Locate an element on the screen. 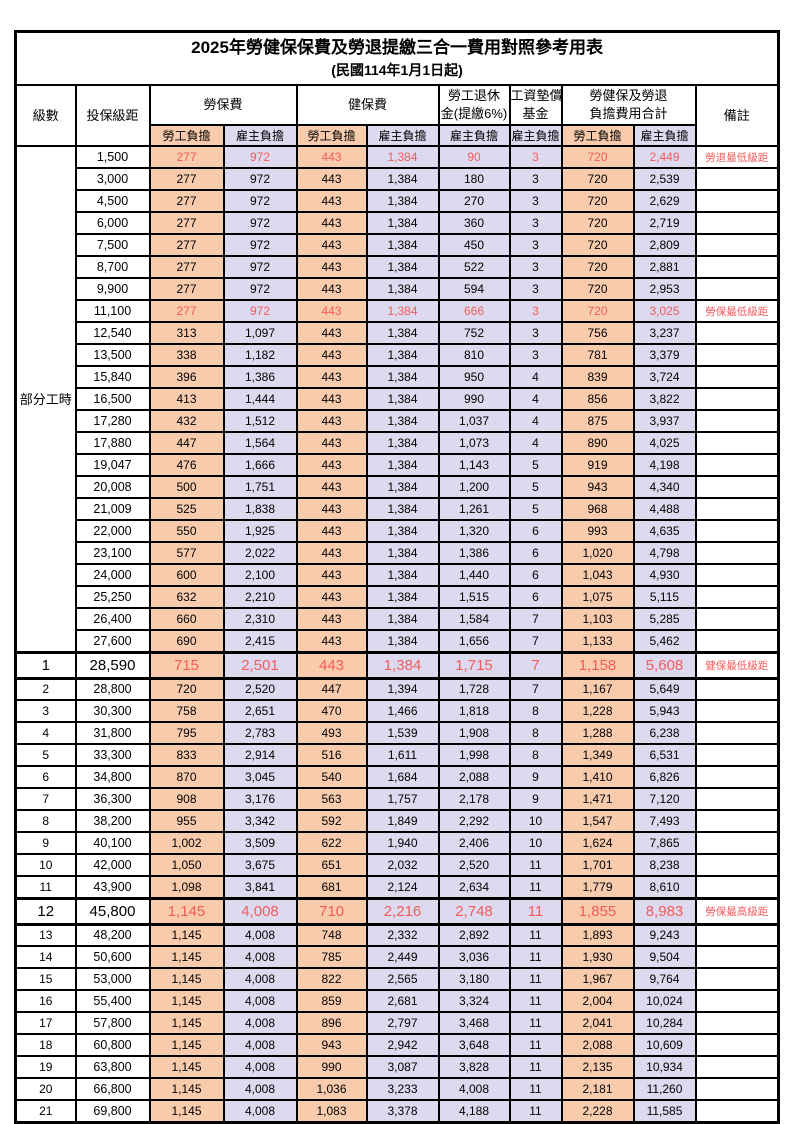 The image size is (791, 1124). cell-labor-employee: 870 is located at coordinates (186, 777).